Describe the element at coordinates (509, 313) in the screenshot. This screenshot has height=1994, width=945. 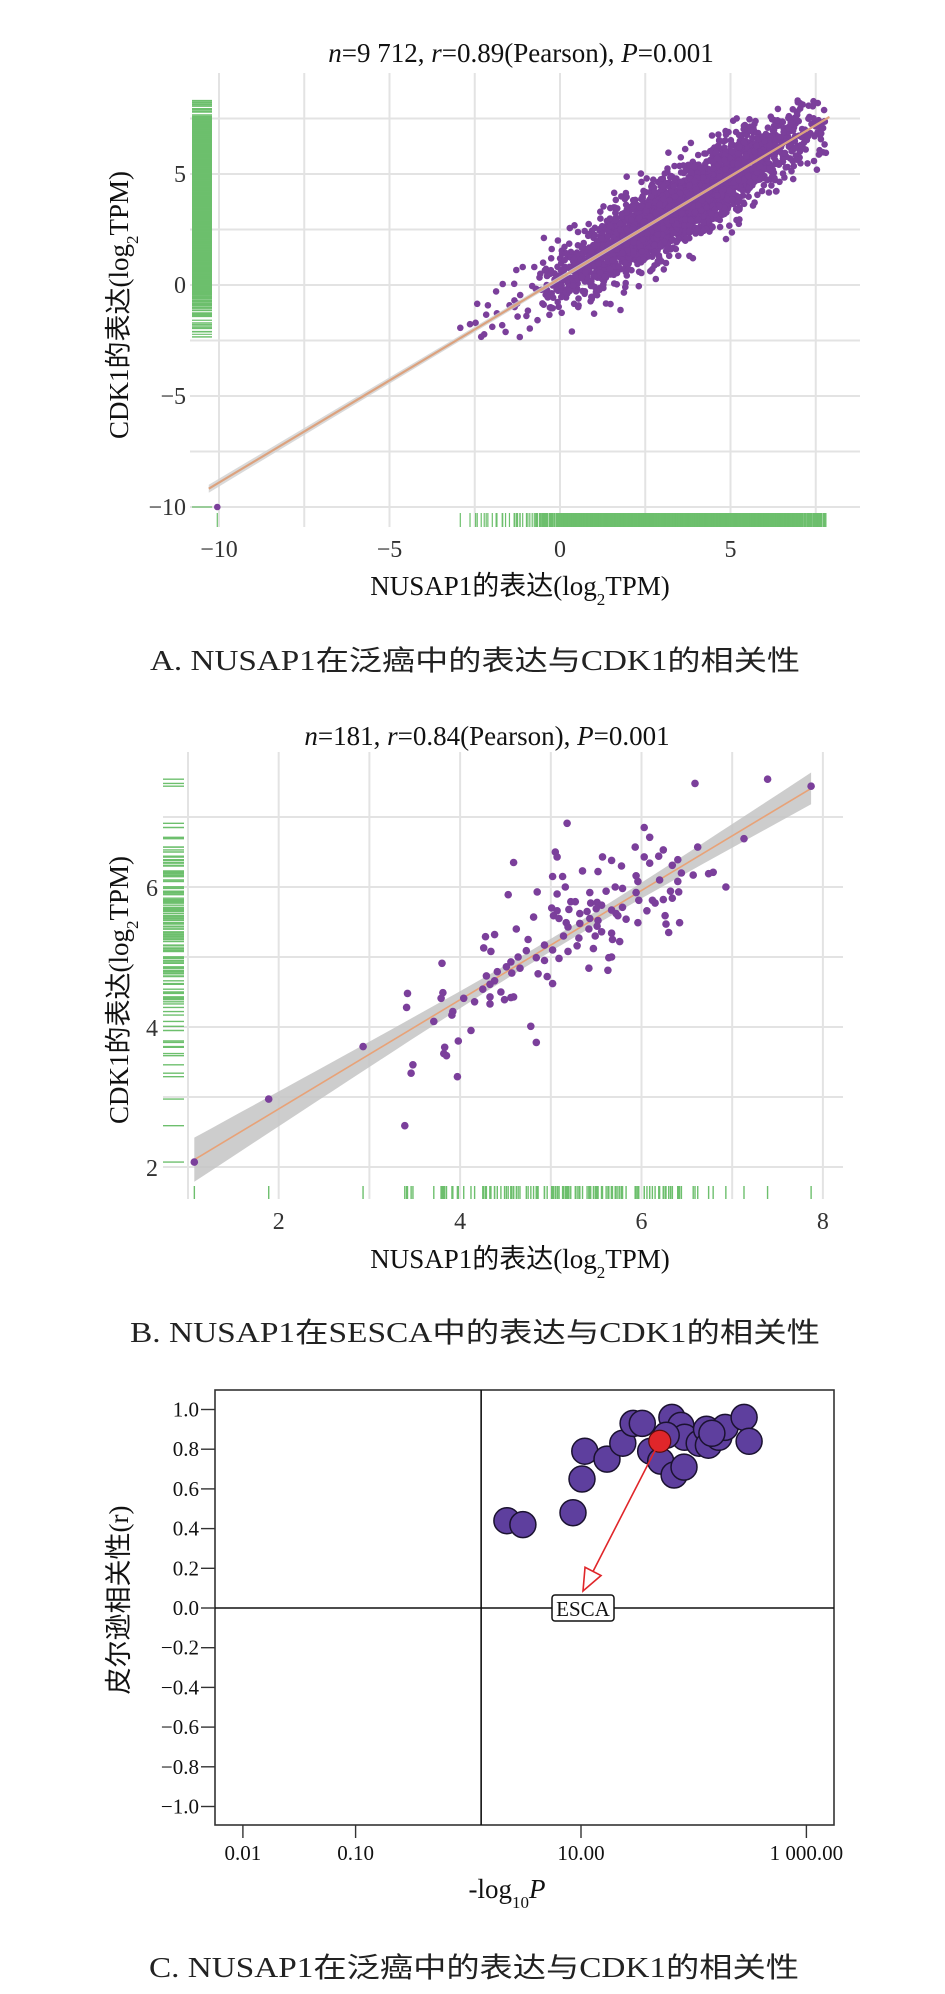
I see `rug-marks` at that location.